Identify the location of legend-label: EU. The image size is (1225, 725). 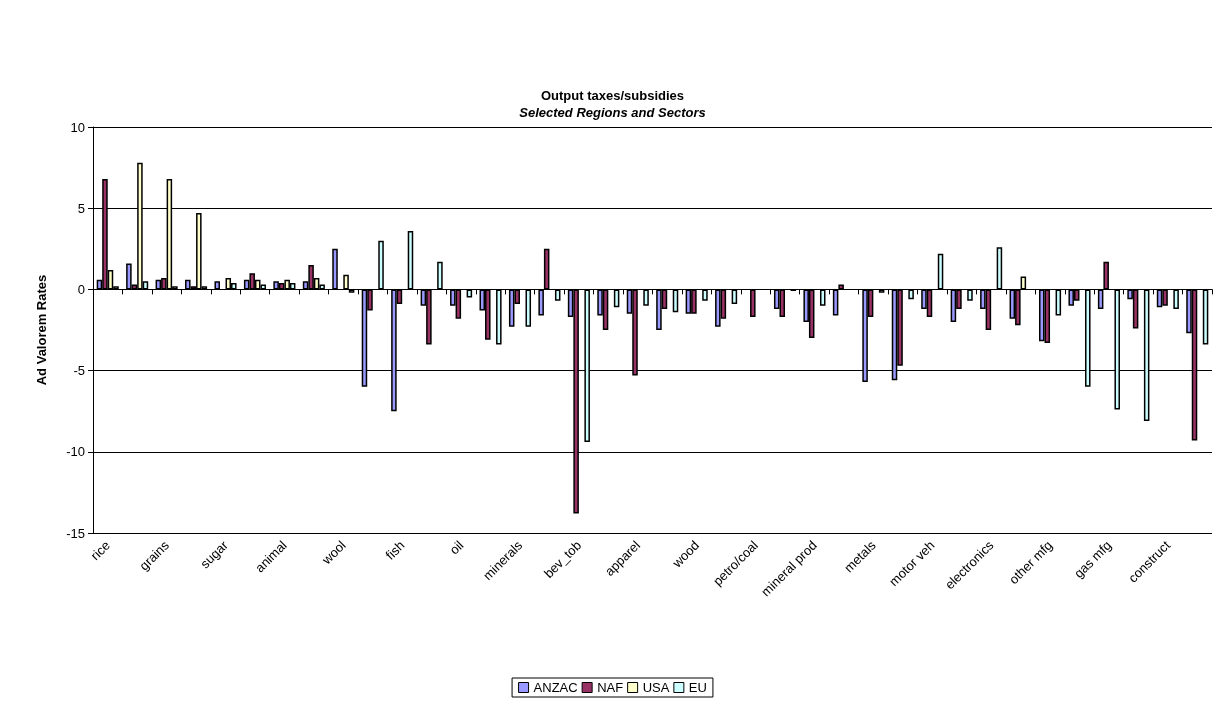
(697, 687).